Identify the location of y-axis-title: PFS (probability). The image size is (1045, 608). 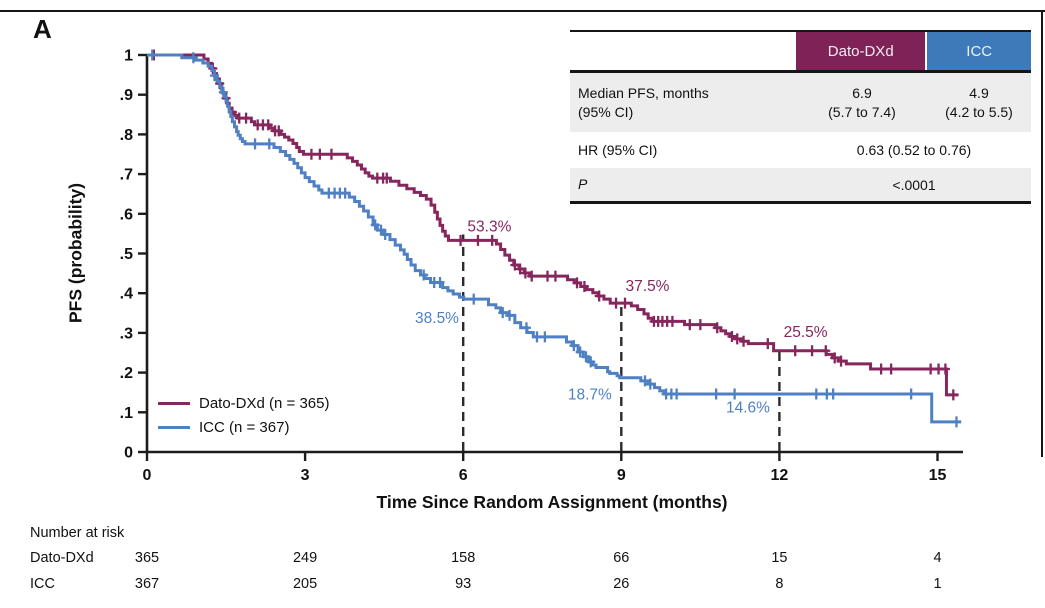
(75, 253).